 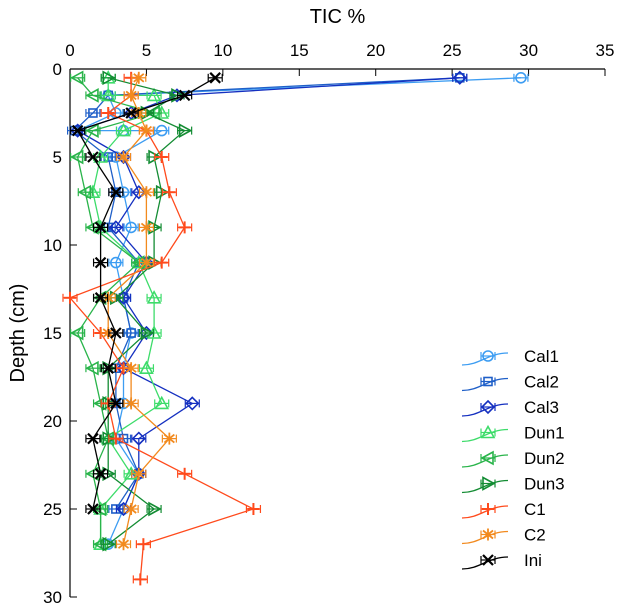 I want to click on legend-item-cal2: Cal2, so click(x=510, y=382).